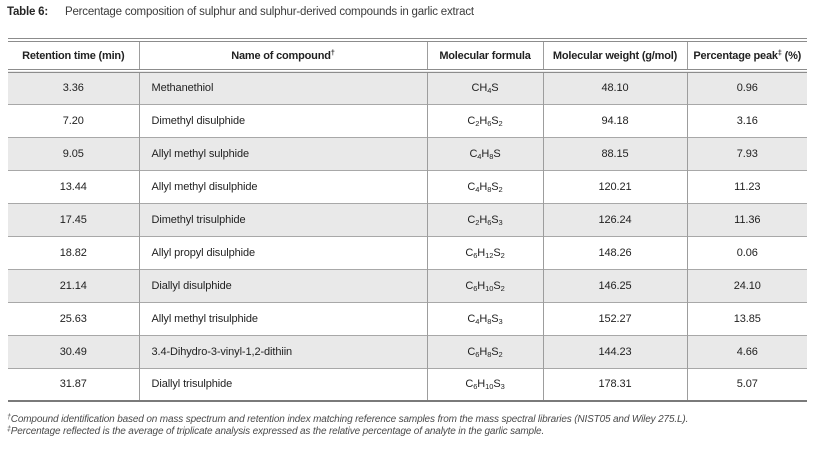 Image resolution: width=815 pixels, height=454 pixels. What do you see at coordinates (615, 87) in the screenshot?
I see `cell-molecular-weight: 48.10` at bounding box center [615, 87].